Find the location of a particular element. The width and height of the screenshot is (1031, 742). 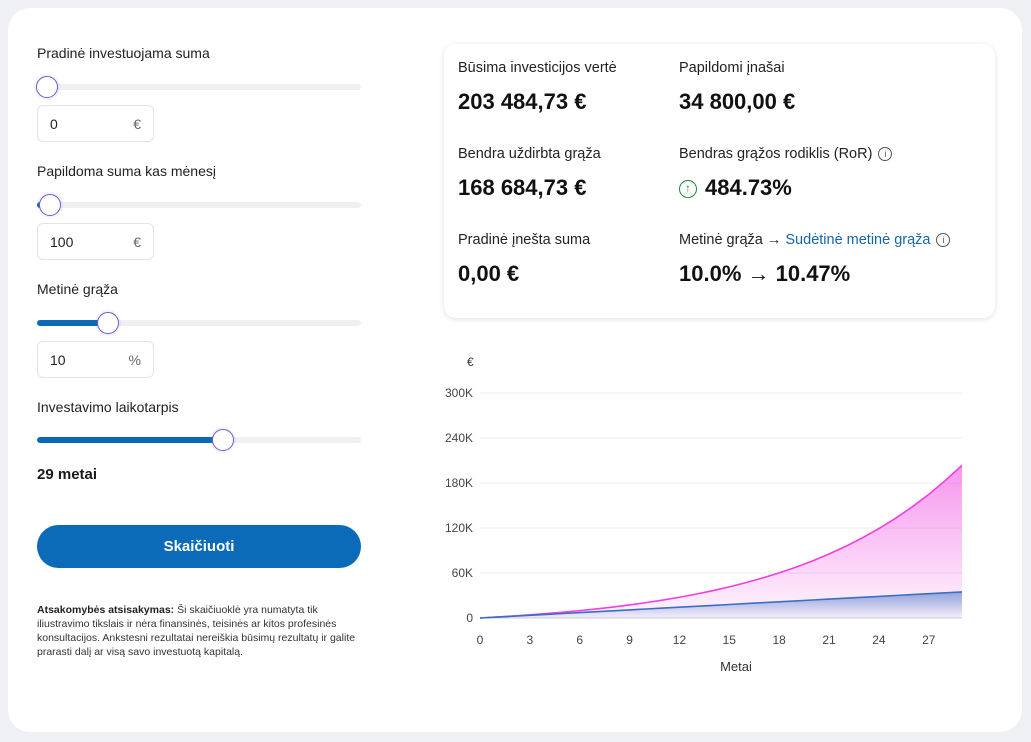

x-tick-label: 0 is located at coordinates (480, 640).